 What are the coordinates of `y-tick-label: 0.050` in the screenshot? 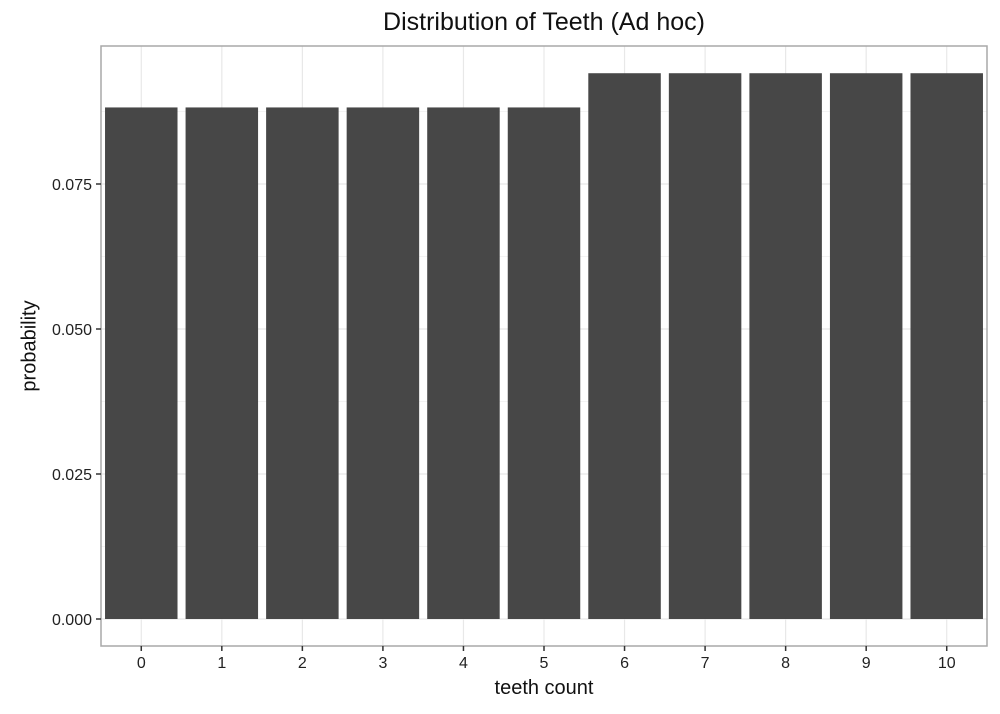 It's located at (72, 330).